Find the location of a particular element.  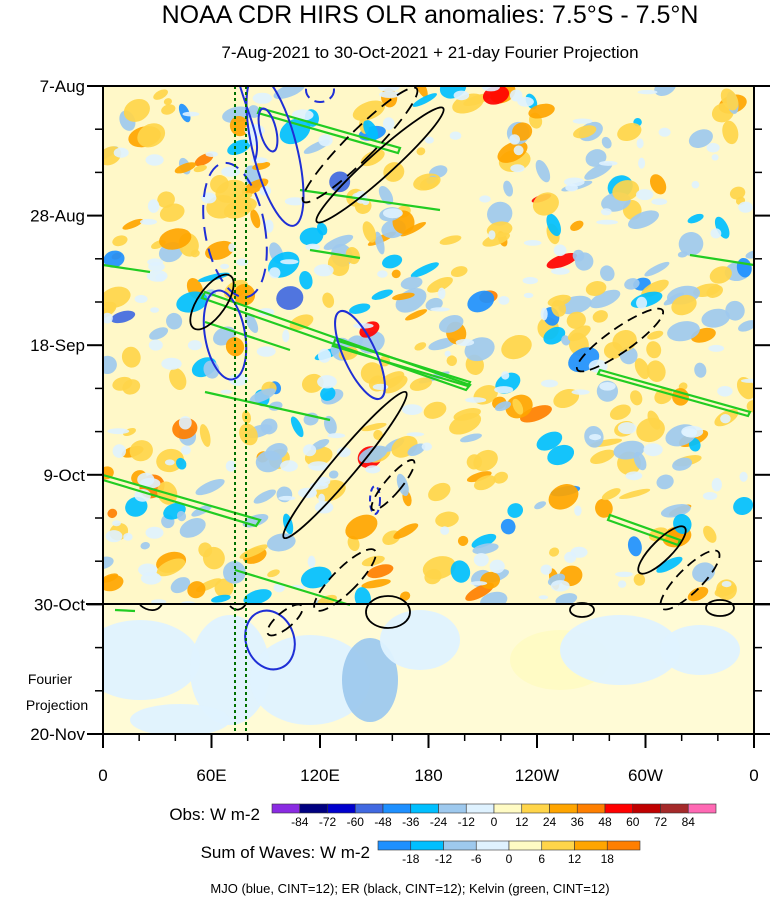

colorbar-tick-label: -72 is located at coordinates (328, 822).